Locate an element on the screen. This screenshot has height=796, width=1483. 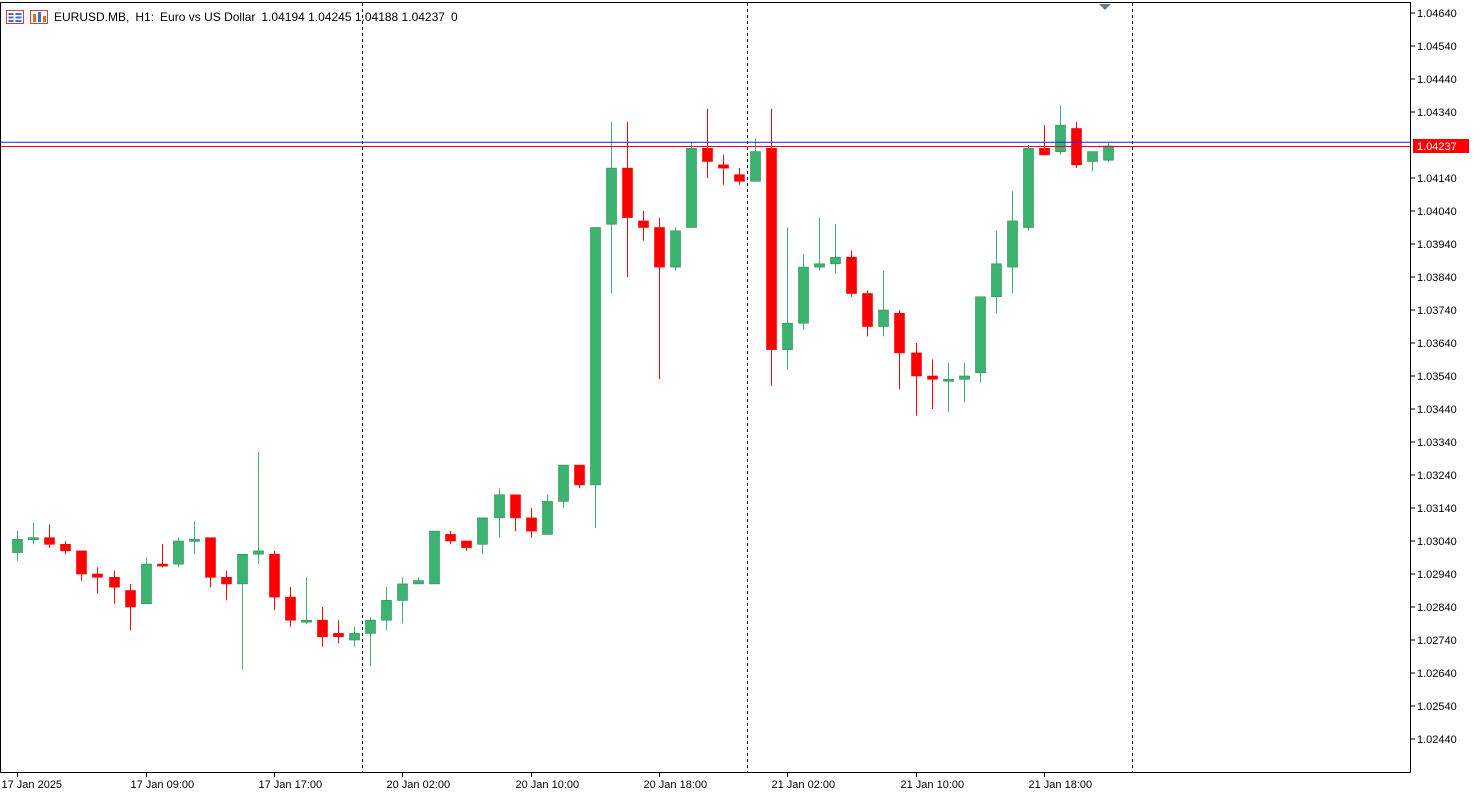
indicator-icon is located at coordinates (39, 17).